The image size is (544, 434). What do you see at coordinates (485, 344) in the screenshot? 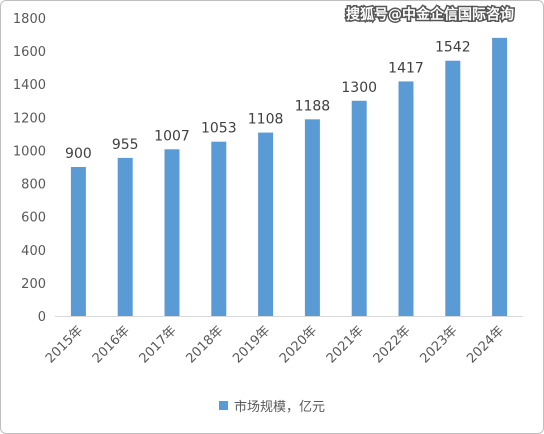
I see `x-tick-label: 2024年` at bounding box center [485, 344].